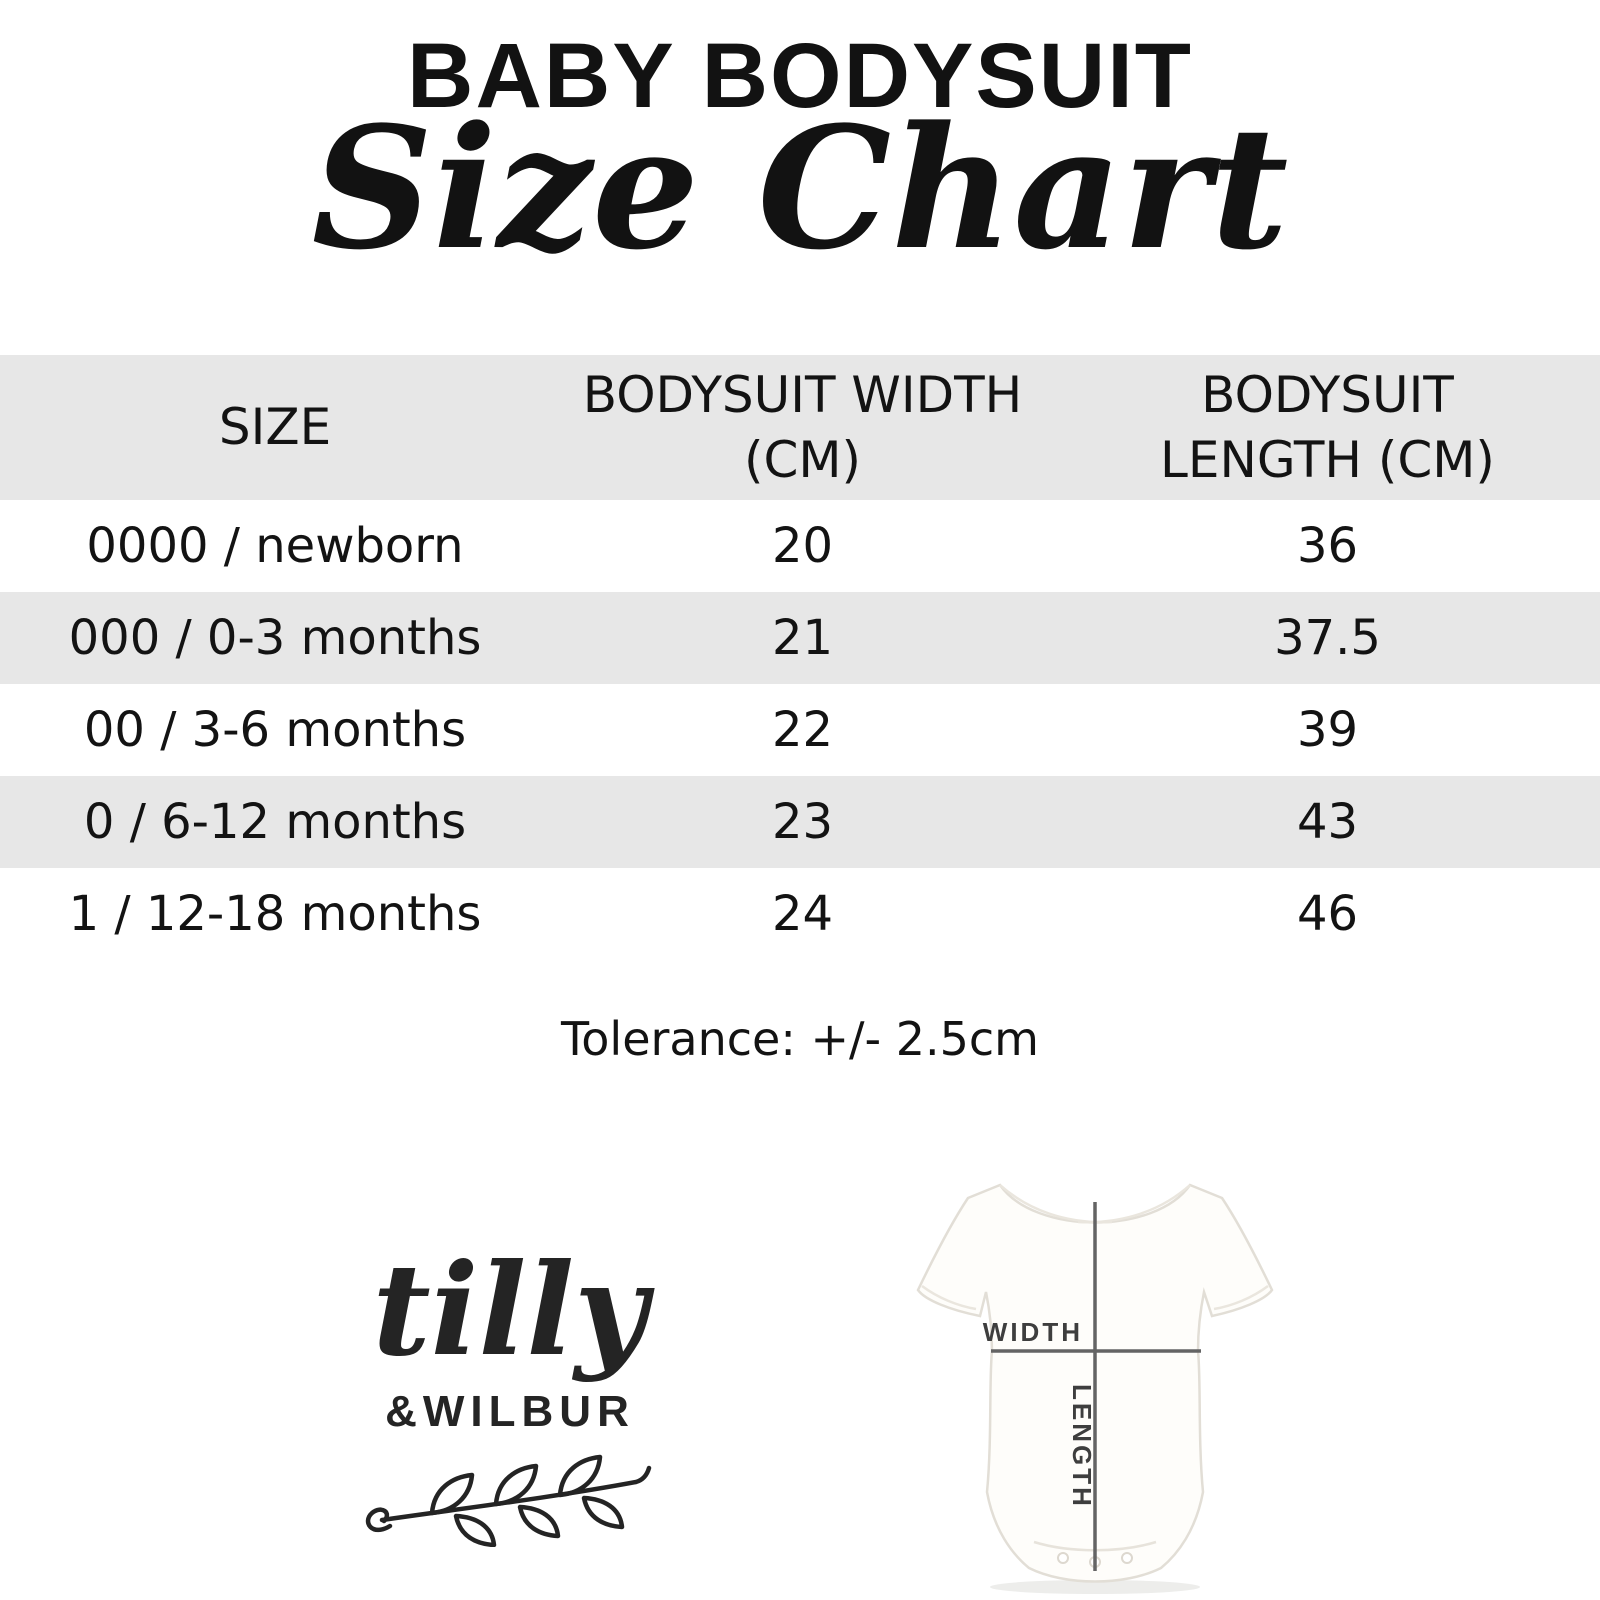 The width and height of the screenshot is (1600, 1600). I want to click on width-cell: 20, so click(802, 545).